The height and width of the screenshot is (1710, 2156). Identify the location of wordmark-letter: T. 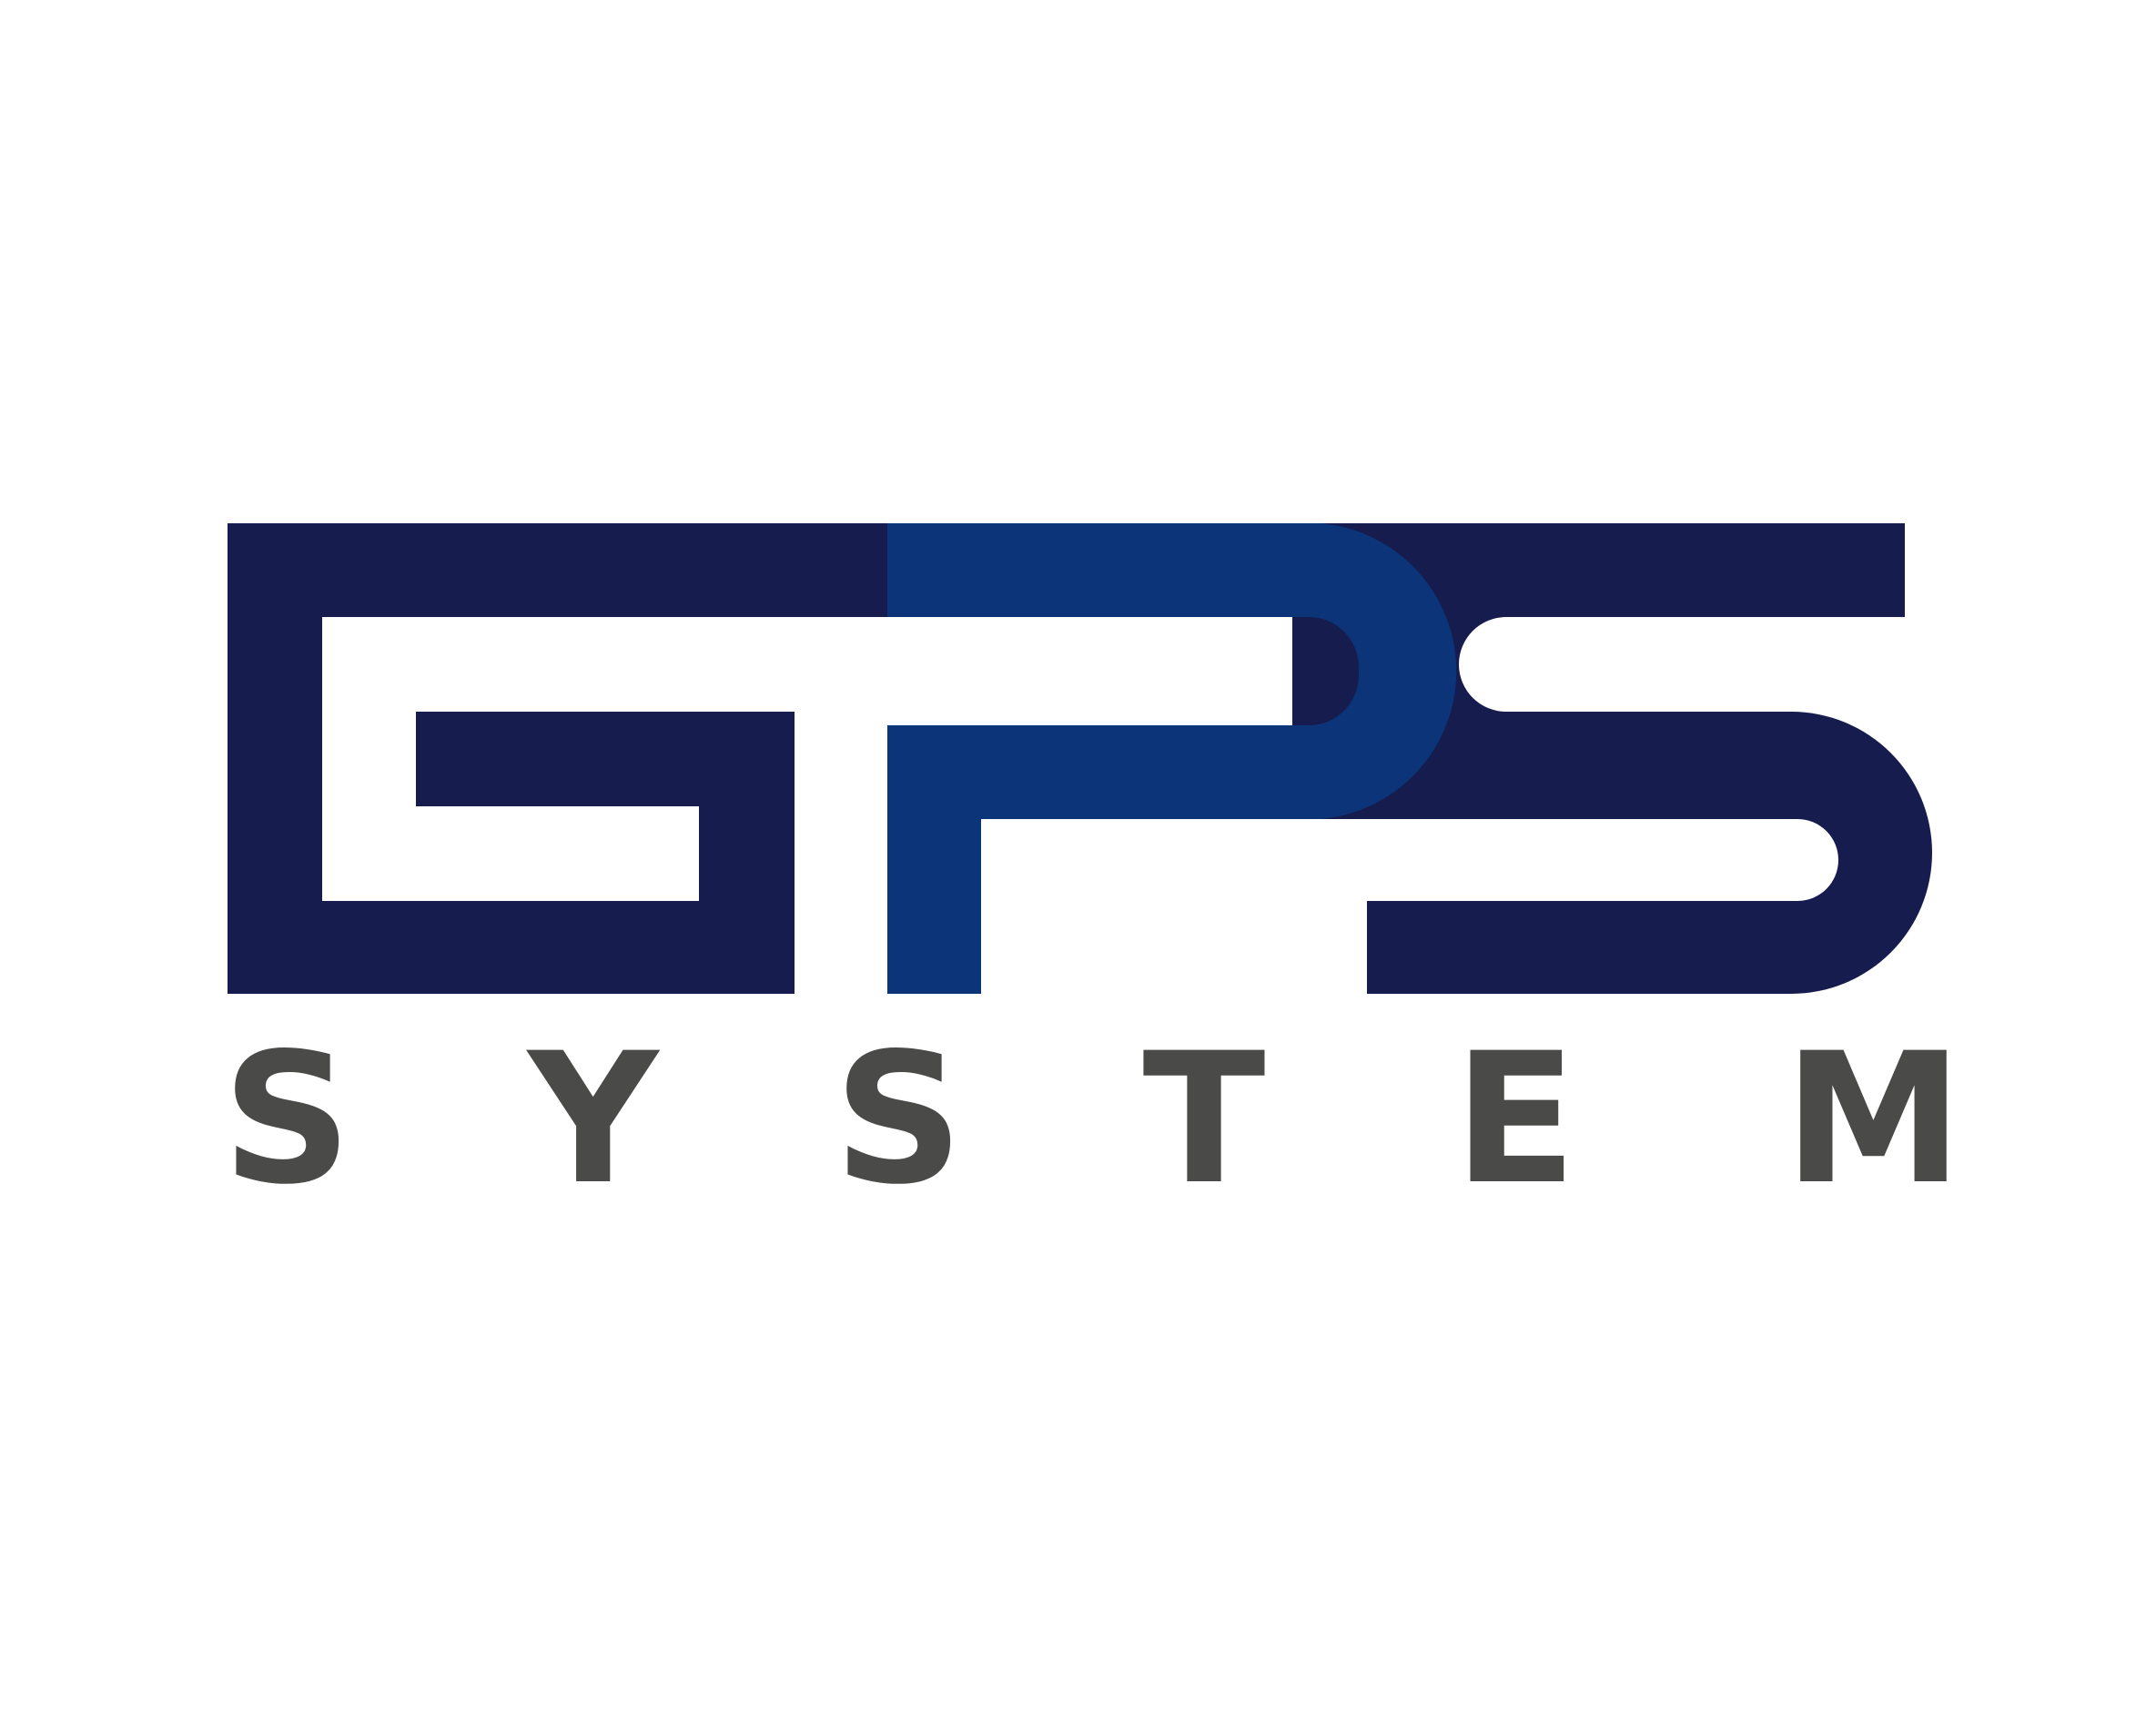
(1204, 1119).